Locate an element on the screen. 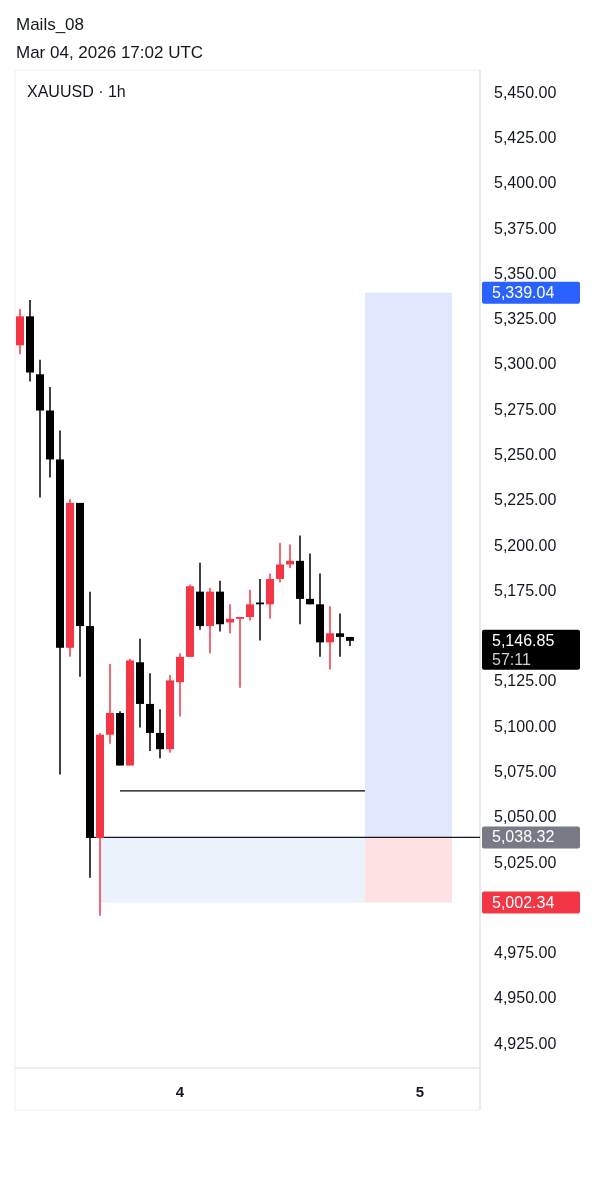 This screenshot has width=604, height=1200. y-tick-label: 5,350.00 is located at coordinates (525, 273).